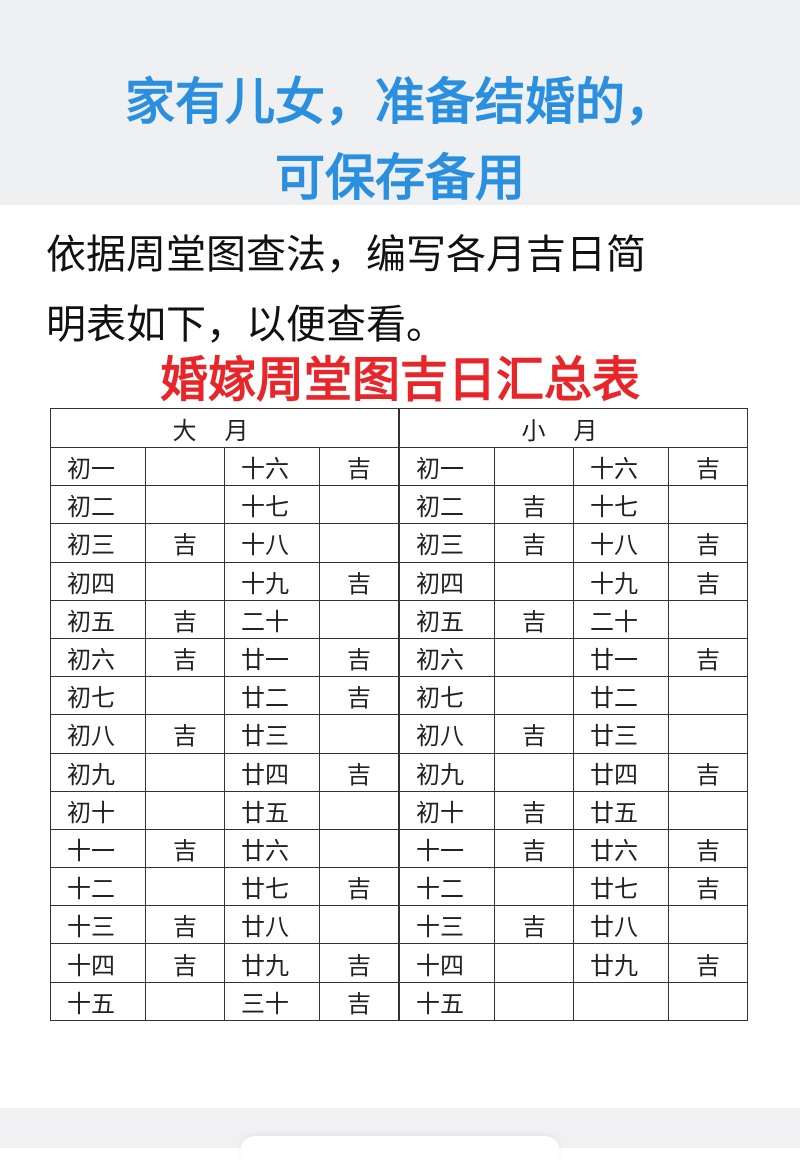 This screenshot has height=1166, width=800. Describe the element at coordinates (399, 657) in the screenshot. I see `table-row: 初六吉廿一吉初六 廿一吉` at that location.